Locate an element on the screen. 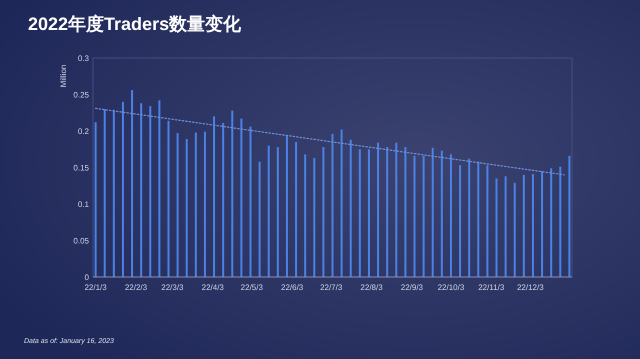 This screenshot has width=640, height=359. x-tick-label: 22/1/3 is located at coordinates (96, 287).